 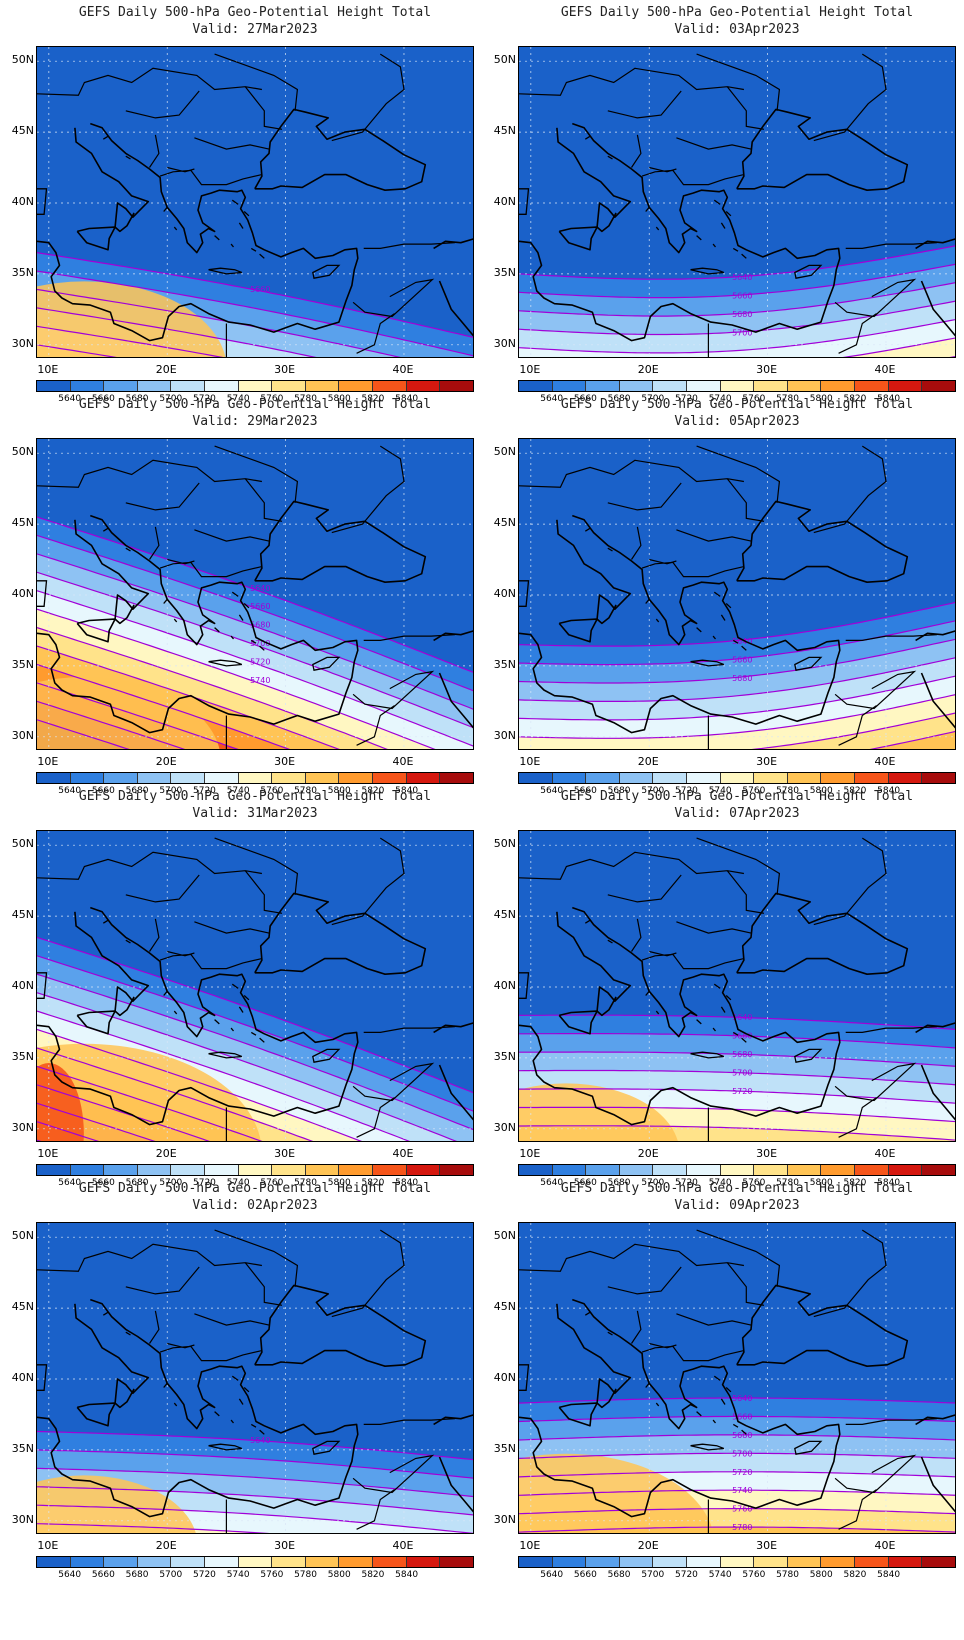 What do you see at coordinates (22, 844) in the screenshot?
I see `y-tick-label: 50N` at bounding box center [22, 844].